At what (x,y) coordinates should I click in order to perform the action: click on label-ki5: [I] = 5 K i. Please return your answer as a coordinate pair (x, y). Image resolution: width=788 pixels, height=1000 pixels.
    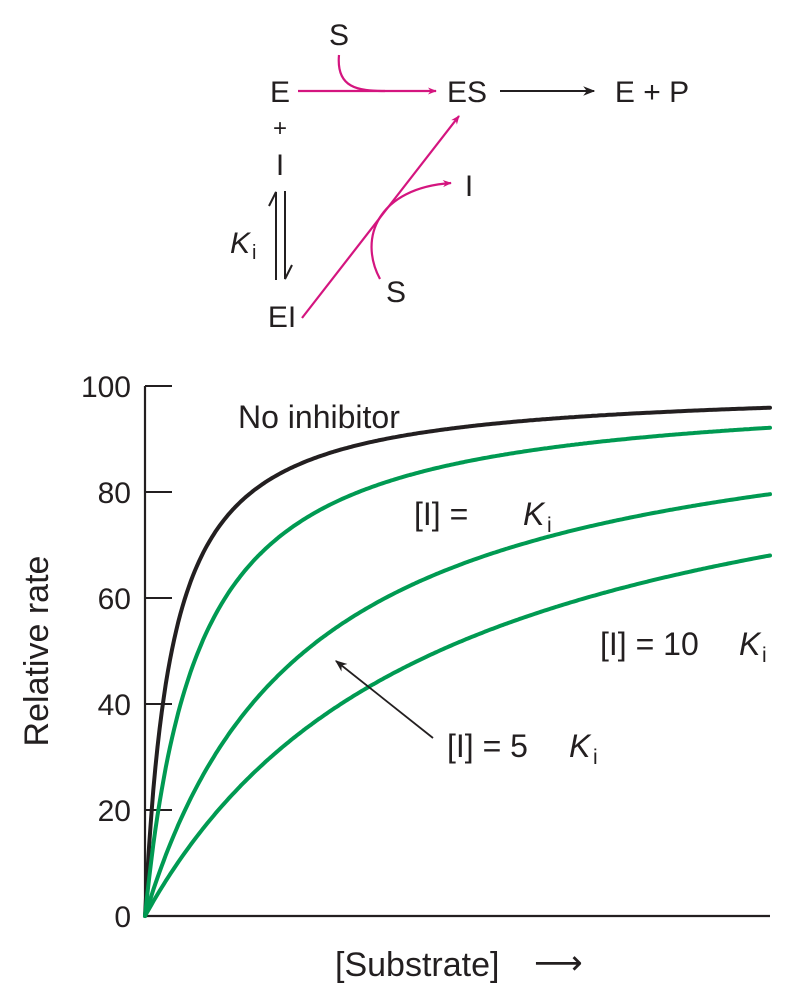
    Looking at the image, I should click on (522, 748).